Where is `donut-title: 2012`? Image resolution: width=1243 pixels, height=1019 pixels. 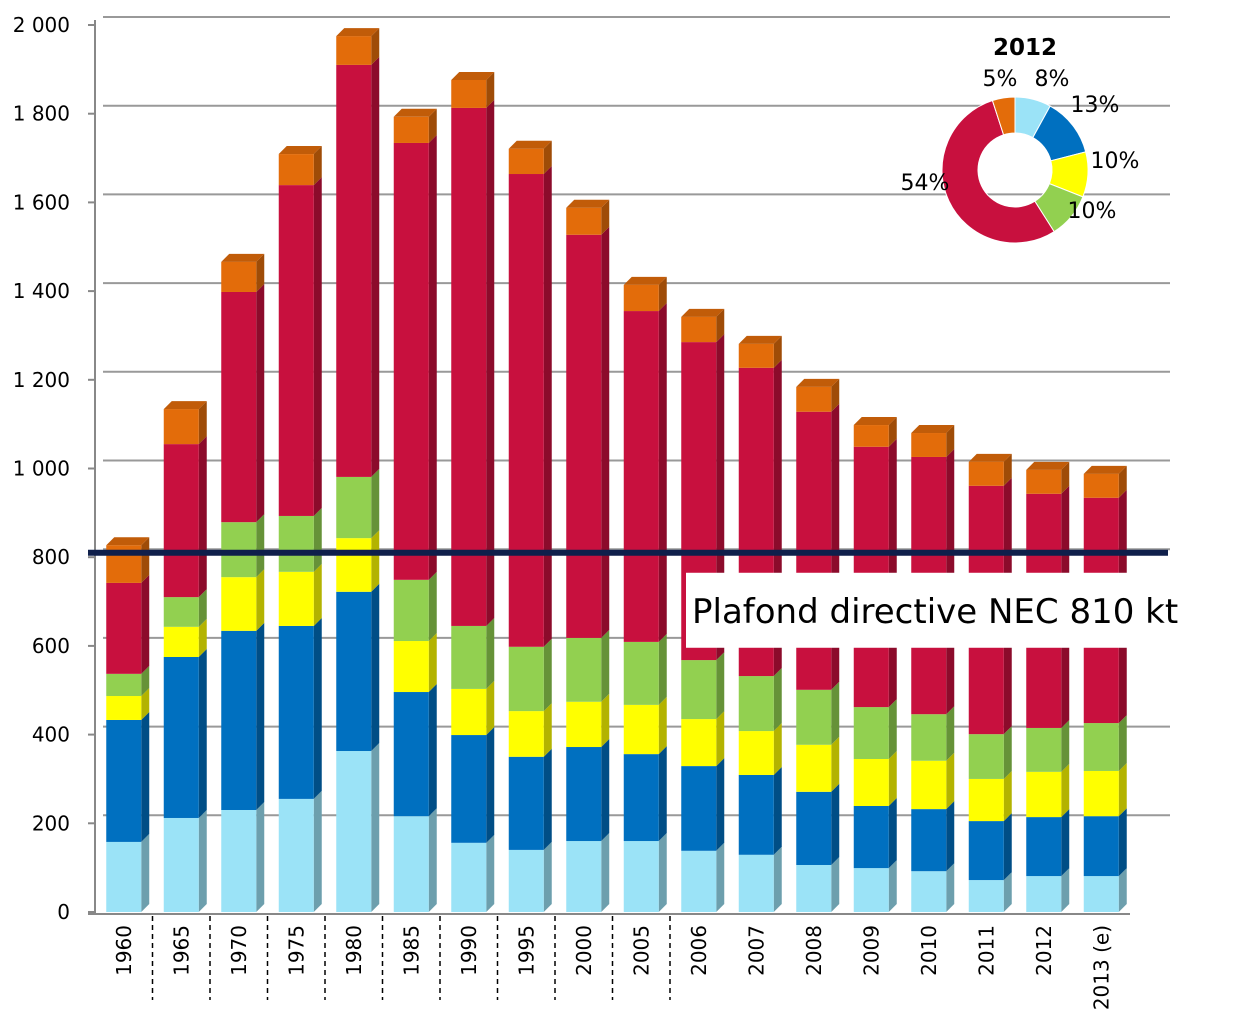
donut-title: 2012 is located at coordinates (1025, 48).